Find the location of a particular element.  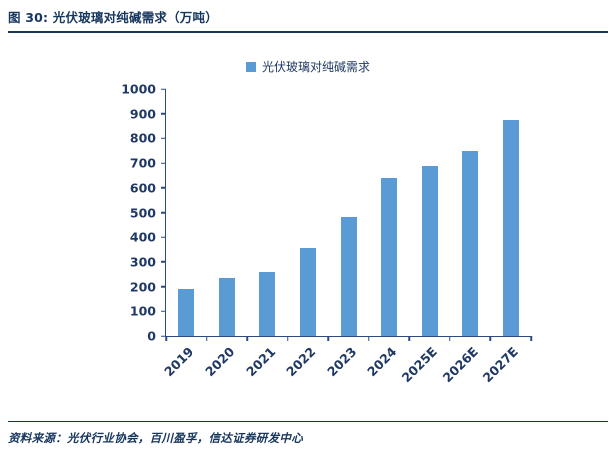

y-axis-tick-label: 0 is located at coordinates (151, 336).